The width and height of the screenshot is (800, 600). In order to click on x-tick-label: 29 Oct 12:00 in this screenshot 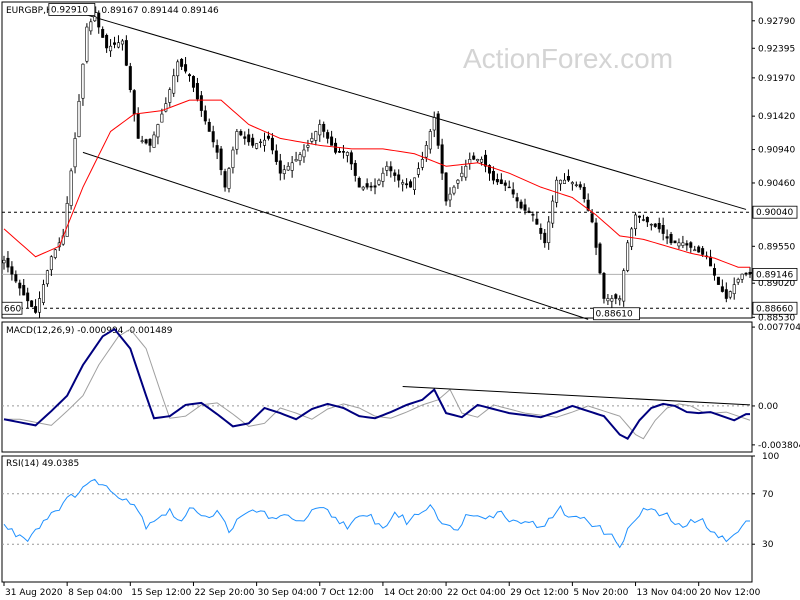, I will do `click(539, 593)`.